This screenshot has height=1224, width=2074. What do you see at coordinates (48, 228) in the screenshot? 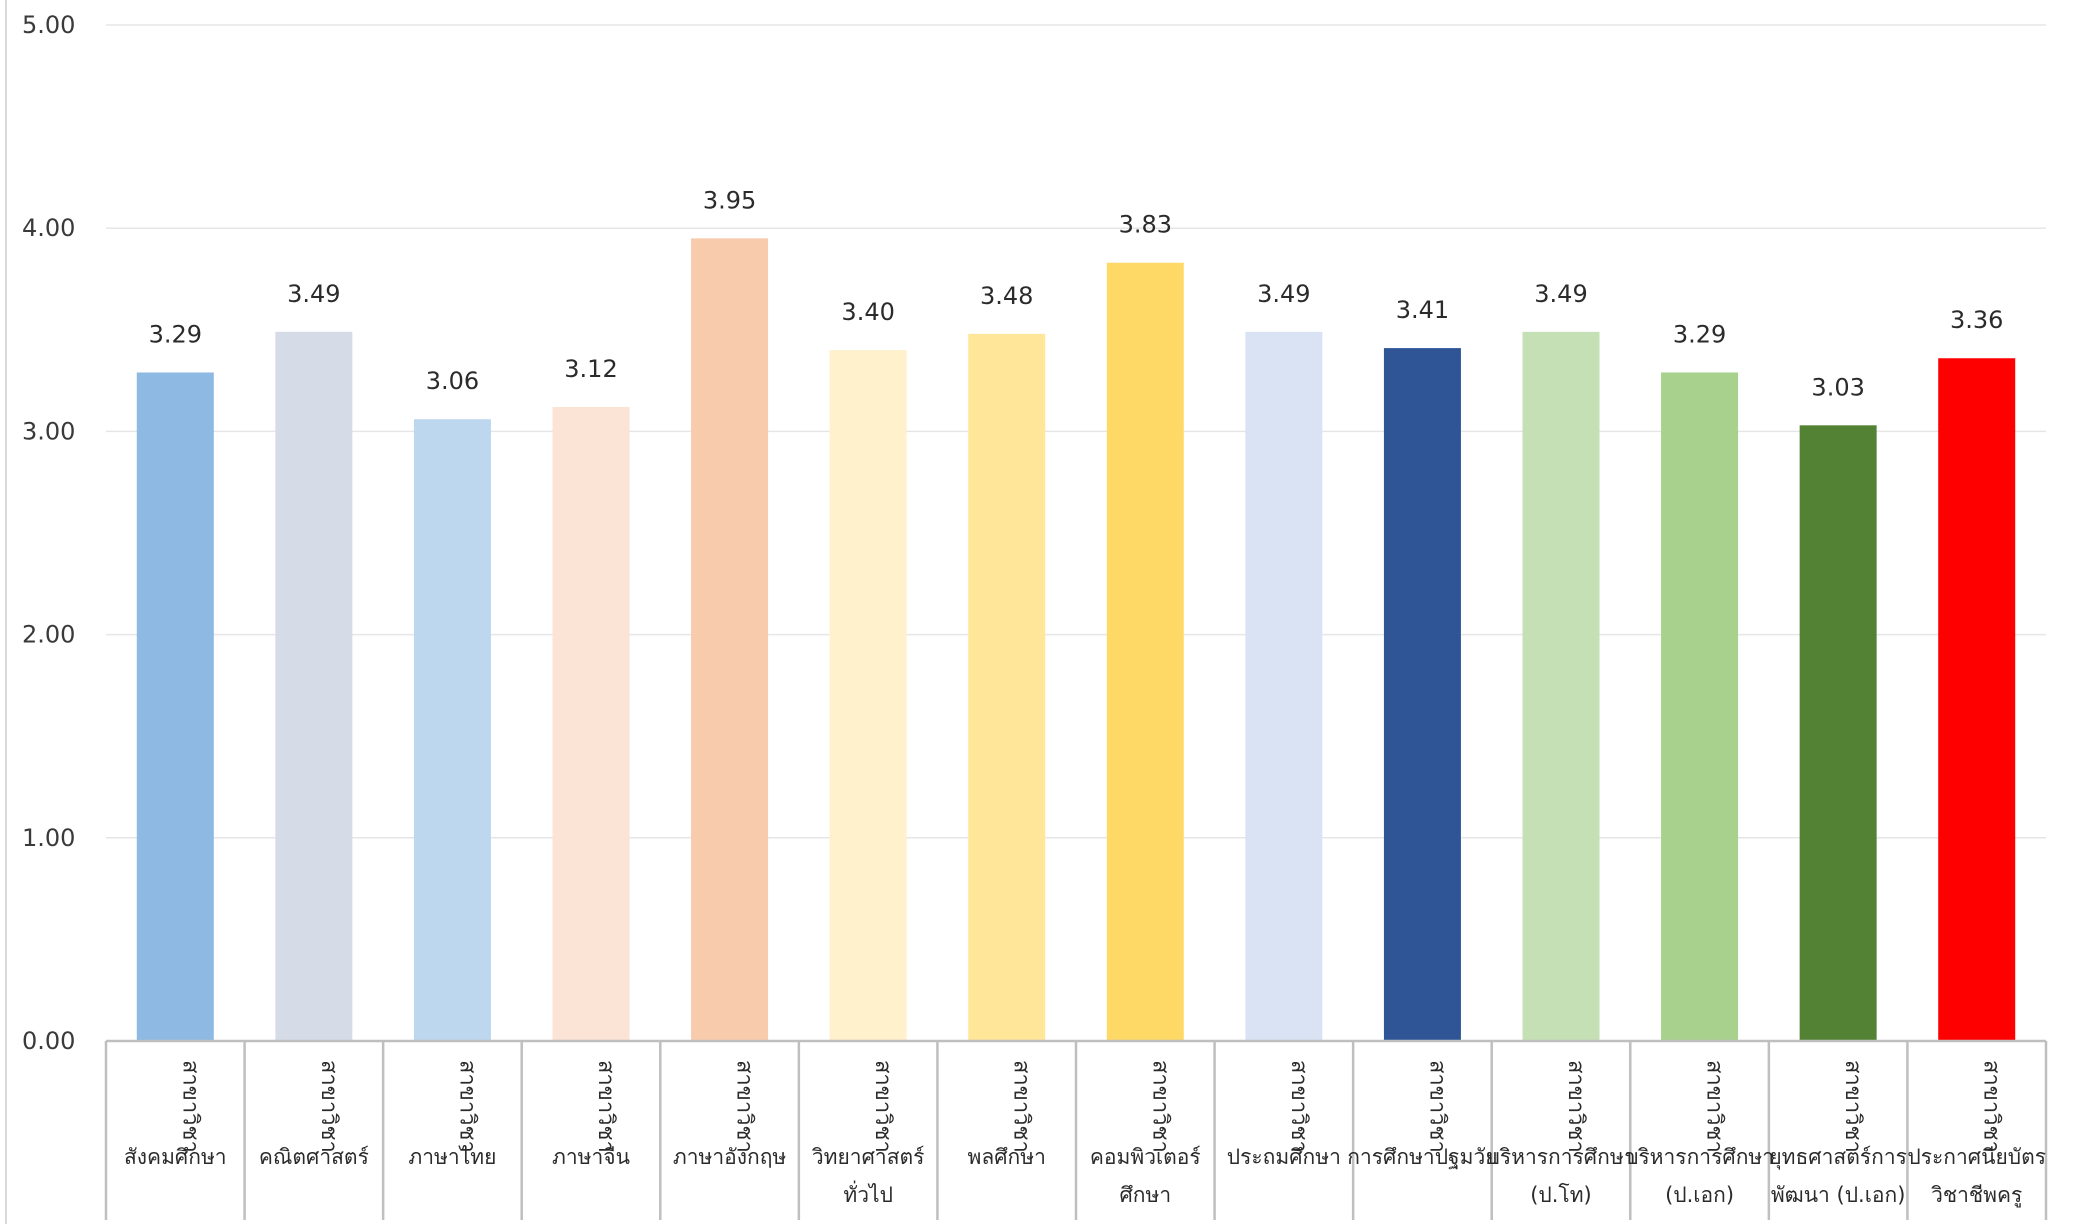
I see `y-tick-label: 4.00` at bounding box center [48, 228].